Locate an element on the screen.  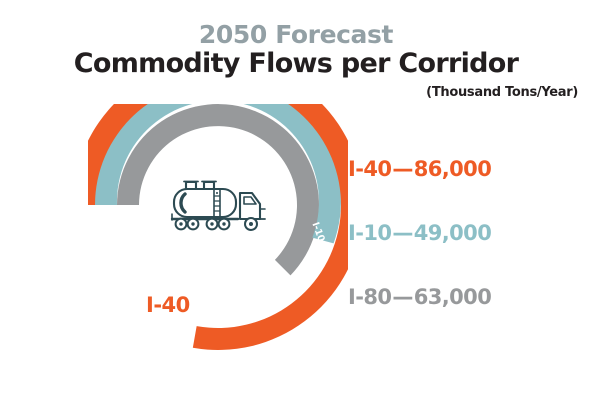
arc-i10-teal is located at coordinates (217, 174).